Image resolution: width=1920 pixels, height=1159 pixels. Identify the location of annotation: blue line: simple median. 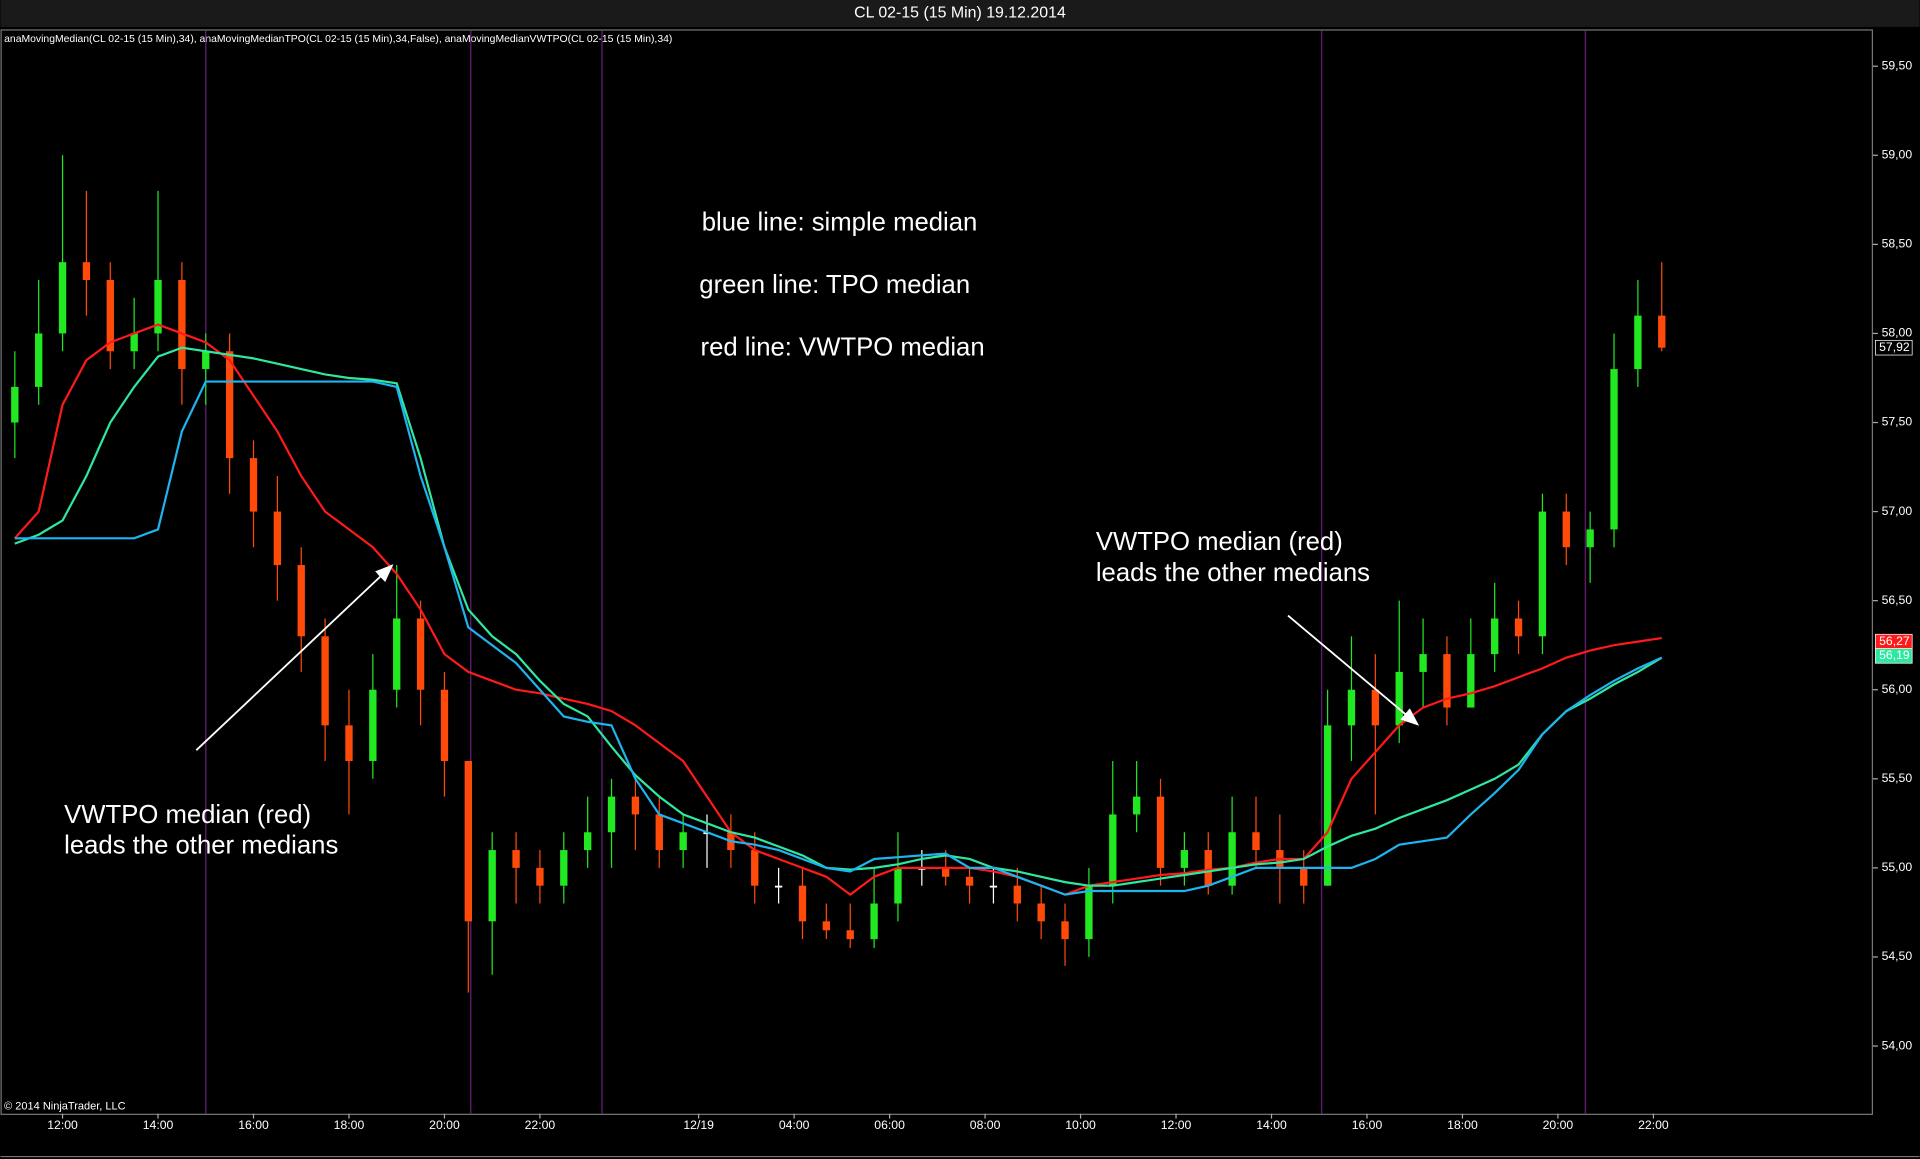
(840, 223).